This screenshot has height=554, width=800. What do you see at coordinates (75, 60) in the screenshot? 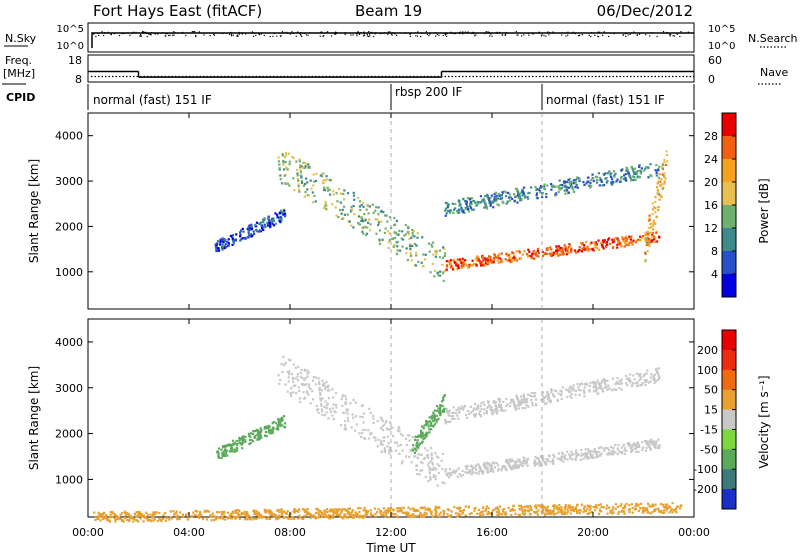
I see `freq-left-tick-top: 18` at bounding box center [75, 60].